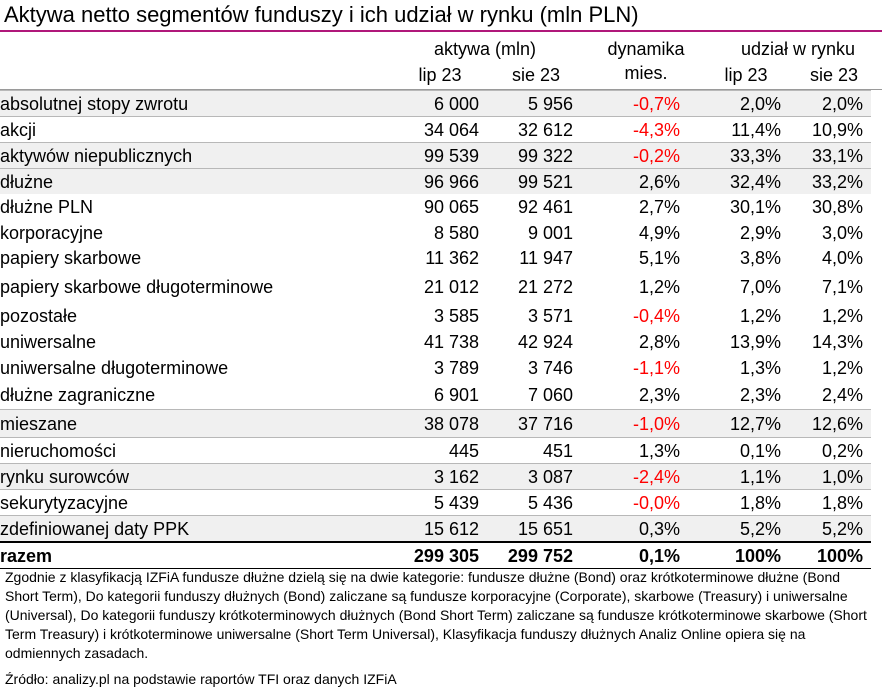 This screenshot has height=693, width=882. I want to click on header-separator, so click(441, 89).